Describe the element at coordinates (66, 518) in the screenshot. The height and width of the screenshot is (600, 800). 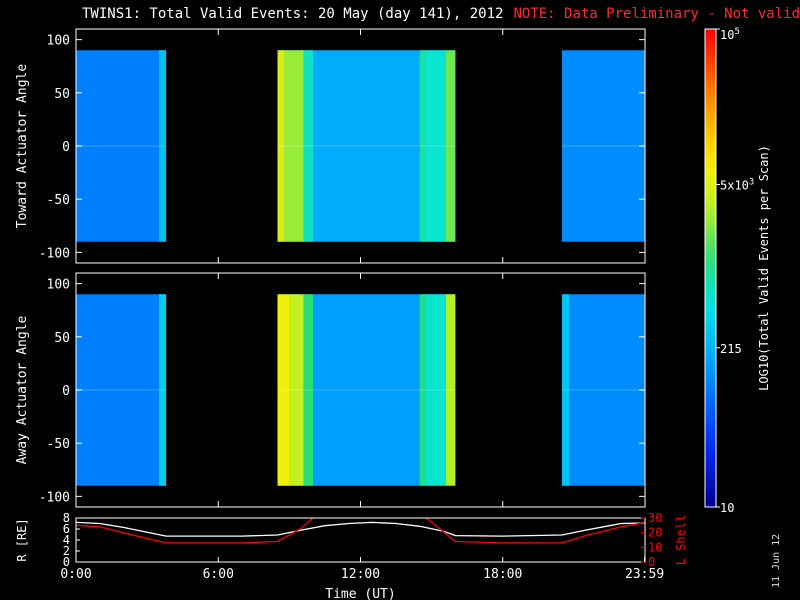
I see `y-tick-label: 8` at that location.